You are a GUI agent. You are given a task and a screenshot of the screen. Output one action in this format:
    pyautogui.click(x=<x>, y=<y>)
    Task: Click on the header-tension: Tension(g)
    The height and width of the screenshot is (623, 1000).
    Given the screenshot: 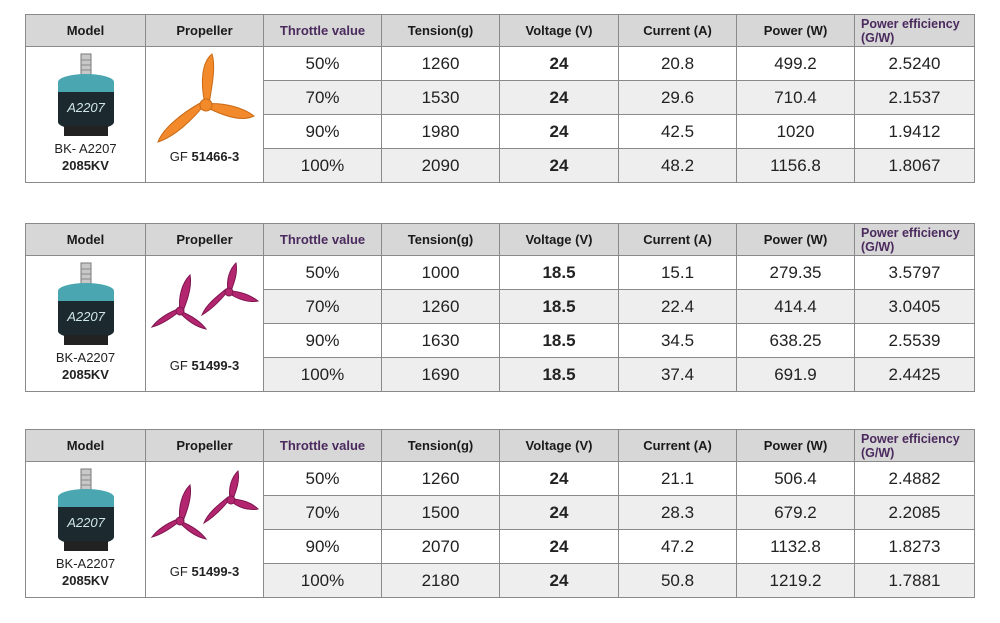 What is the action you would take?
    pyautogui.click(x=440, y=445)
    